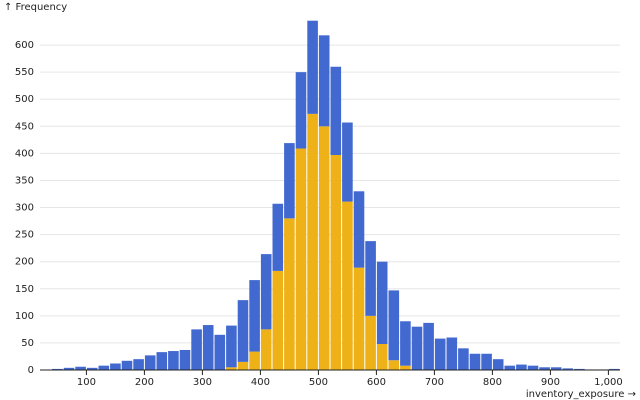 This screenshot has height=400, width=640. What do you see at coordinates (24, 235) in the screenshot?
I see `y-tick-label: 250` at bounding box center [24, 235].